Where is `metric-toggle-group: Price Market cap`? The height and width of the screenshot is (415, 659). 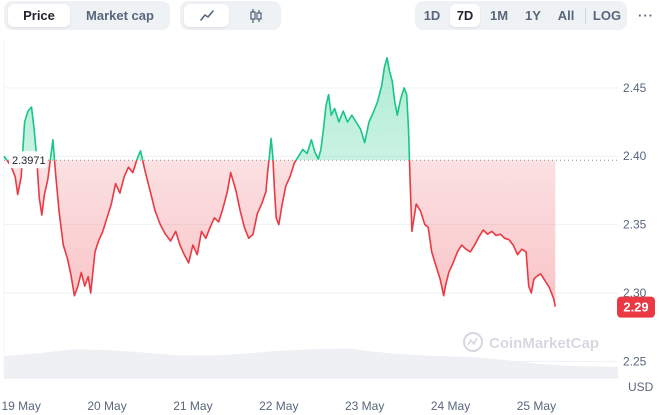
metric-toggle-group: Price Market cap is located at coordinates (87, 15).